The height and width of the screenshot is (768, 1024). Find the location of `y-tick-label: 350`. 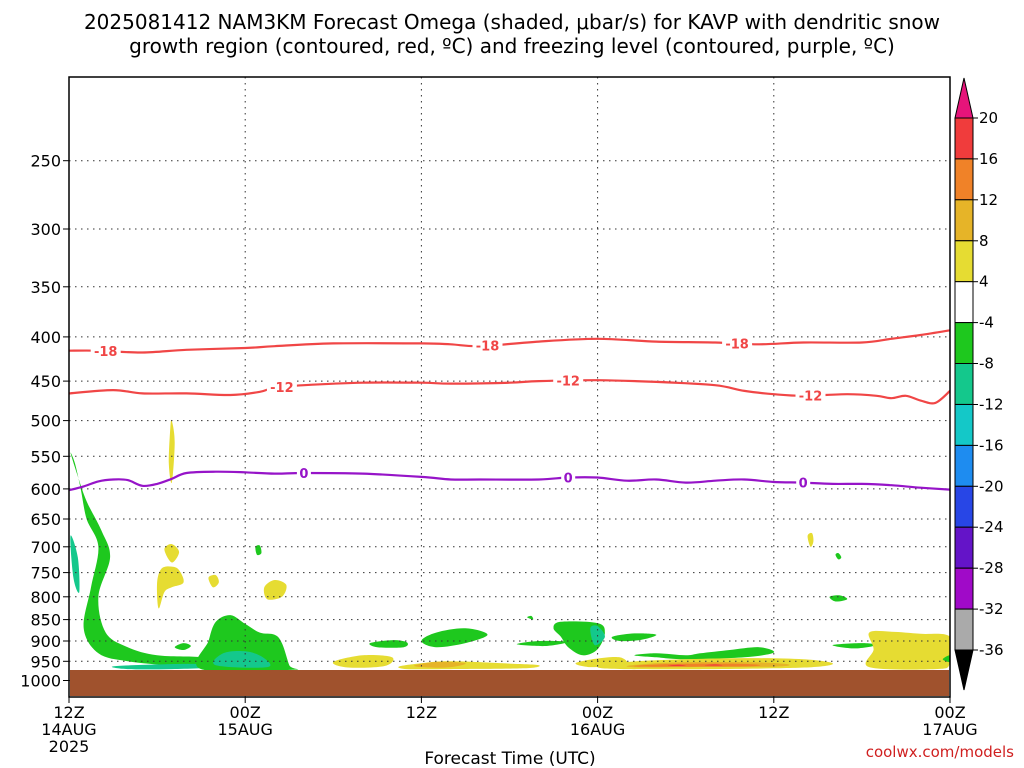

y-tick-label: 350 is located at coordinates (45, 287).